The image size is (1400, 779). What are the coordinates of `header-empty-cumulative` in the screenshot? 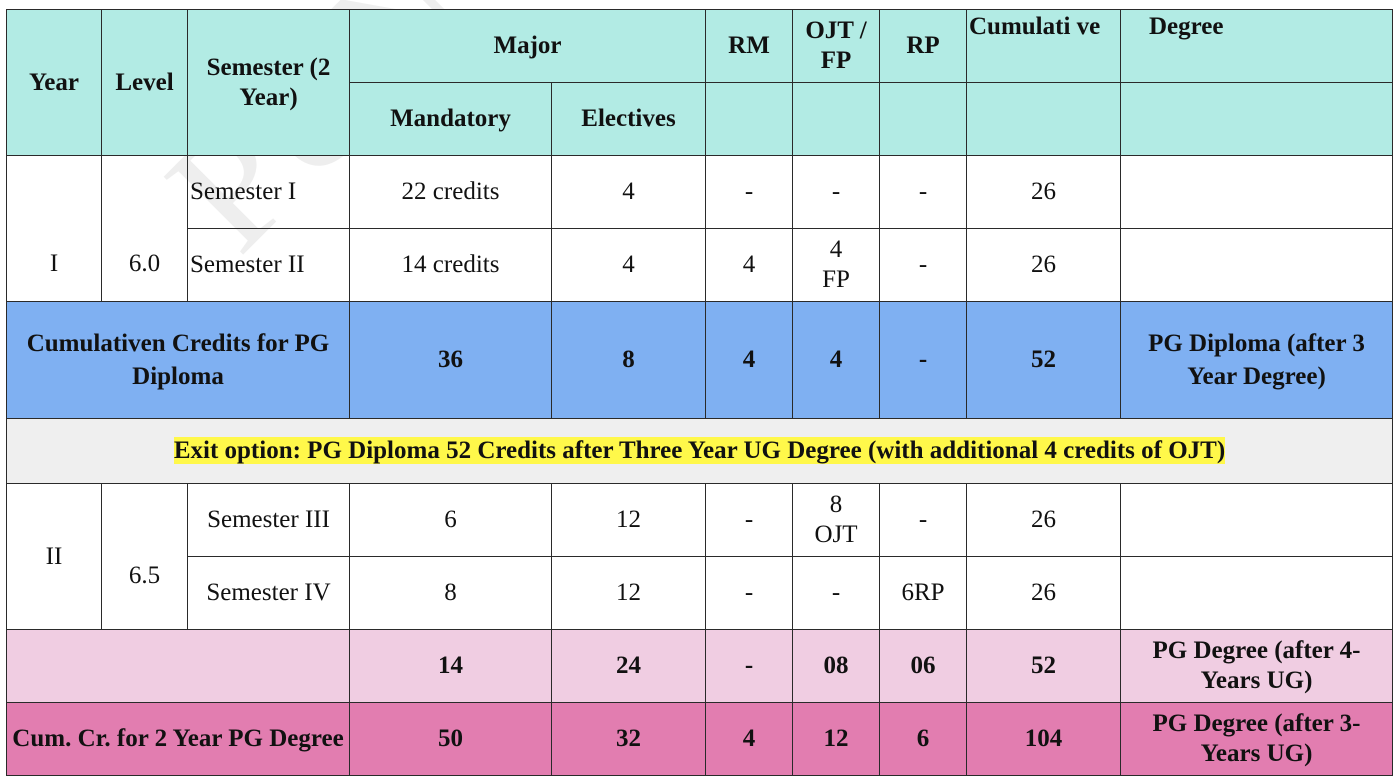 It's located at (1043, 119).